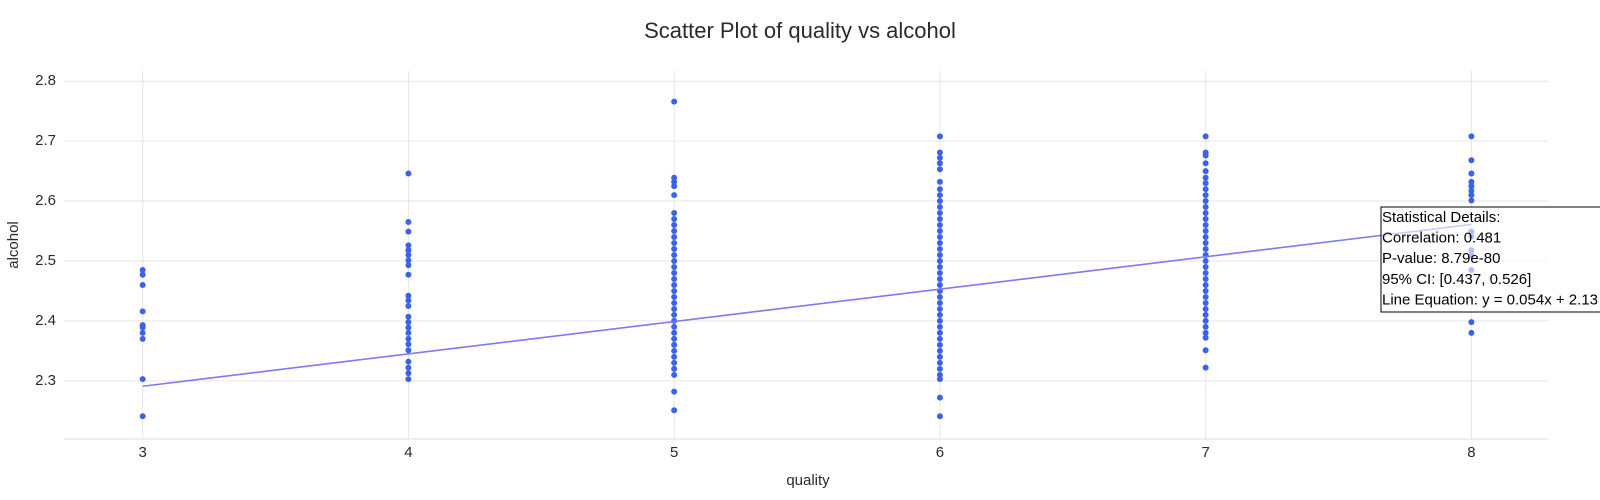  Describe the element at coordinates (1471, 452) in the screenshot. I see `x-tick-label: 8` at that location.